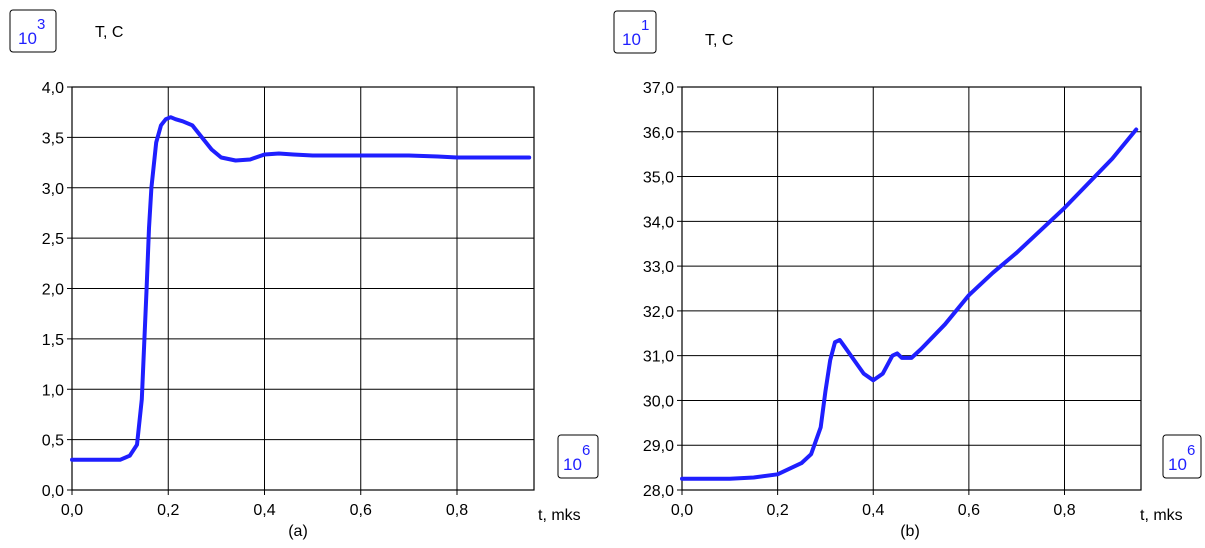 This screenshot has height=548, width=1205. What do you see at coordinates (53, 88) in the screenshot?
I see `y-tick-label: 4,0` at bounding box center [53, 88].